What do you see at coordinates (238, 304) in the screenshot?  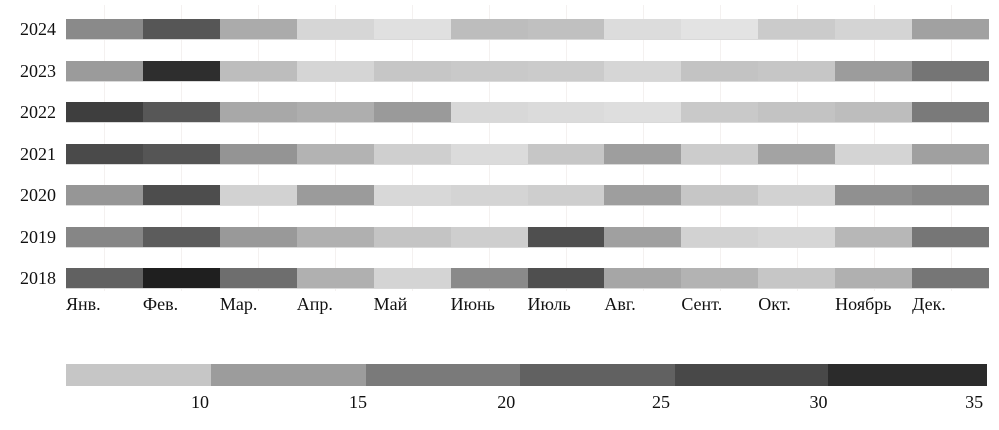 I see `month-label: Мар.` at bounding box center [238, 304].